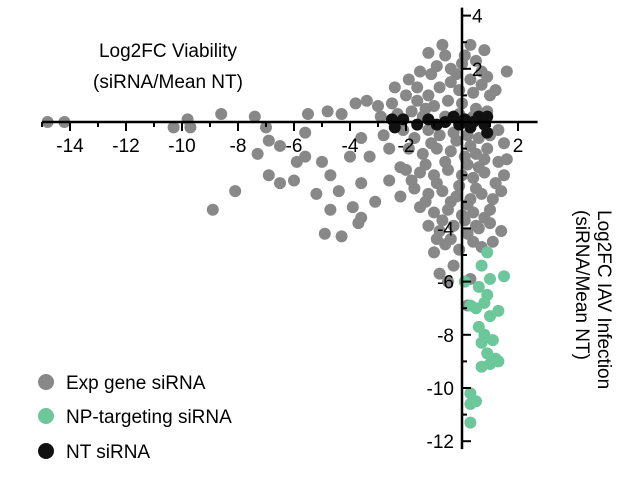  Describe the element at coordinates (181, 146) in the screenshot. I see `x-tick-label: -10` at that location.